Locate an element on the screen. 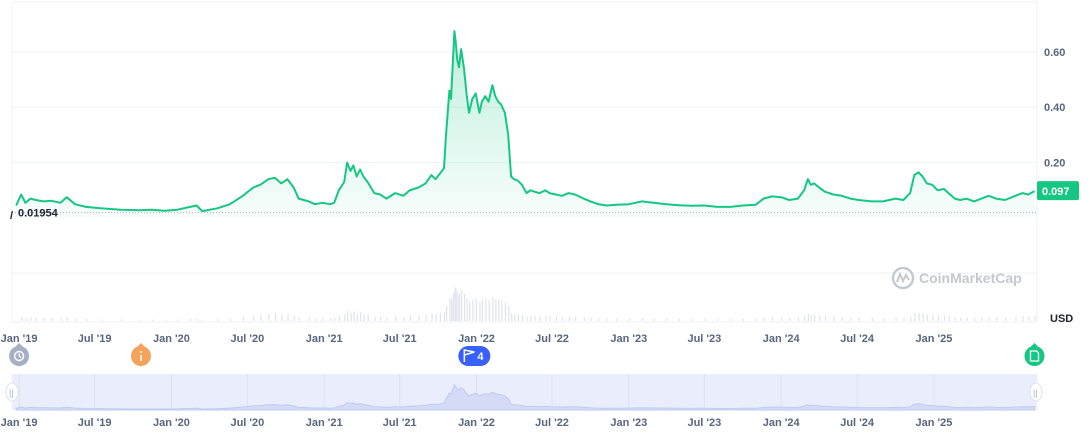  x-tick-label: Jan '25 is located at coordinates (933, 339).